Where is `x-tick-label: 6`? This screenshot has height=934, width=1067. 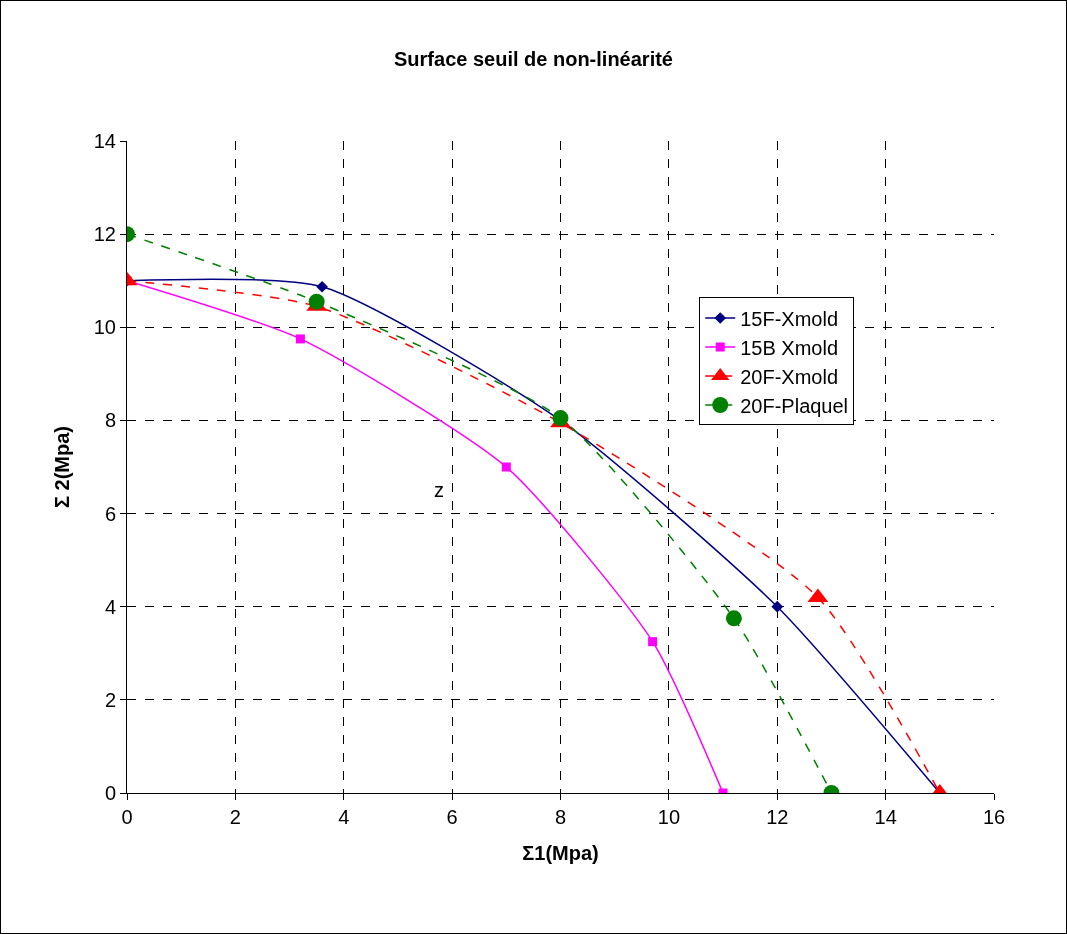
x-tick-label: 6 is located at coordinates (452, 817).